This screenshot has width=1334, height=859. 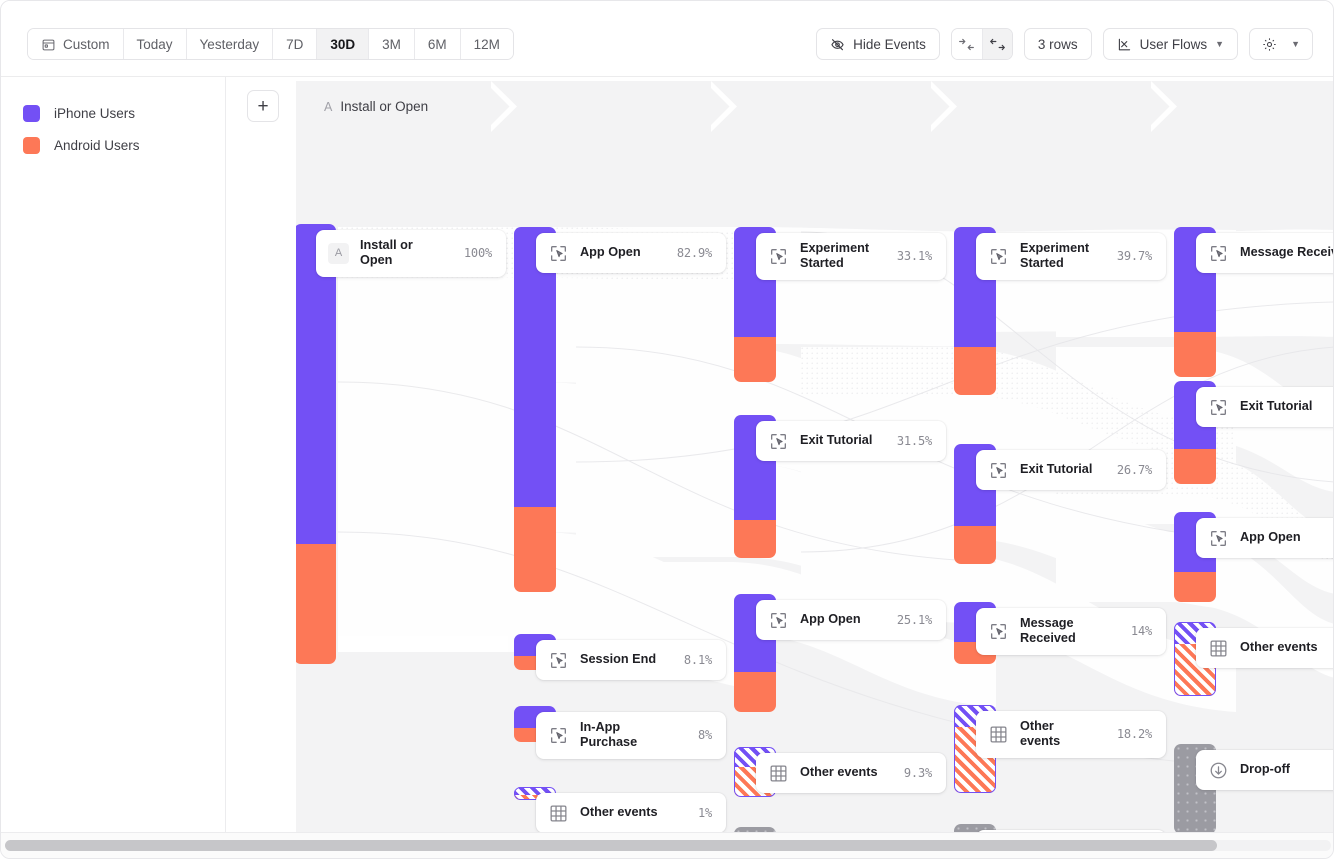 What do you see at coordinates (1264, 770) in the screenshot?
I see `node-card: Drop-off` at bounding box center [1264, 770].